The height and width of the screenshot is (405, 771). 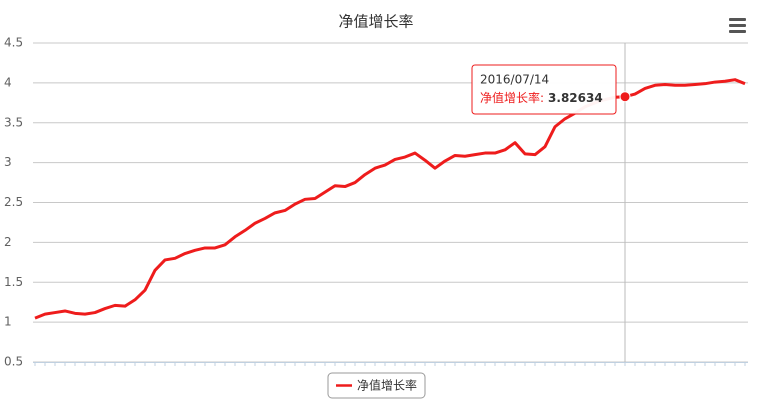 What do you see at coordinates (13, 43) in the screenshot?
I see `y-tick-label: 4.5` at bounding box center [13, 43].